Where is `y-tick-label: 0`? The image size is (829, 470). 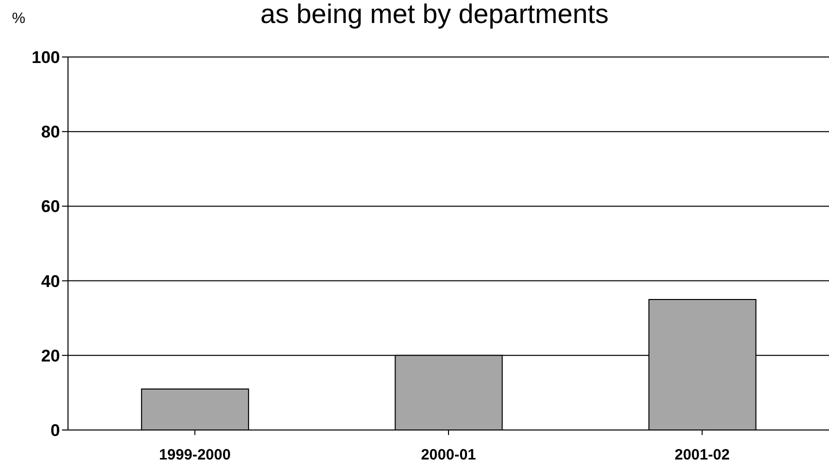 y-tick-label: 0 is located at coordinates (55, 430).